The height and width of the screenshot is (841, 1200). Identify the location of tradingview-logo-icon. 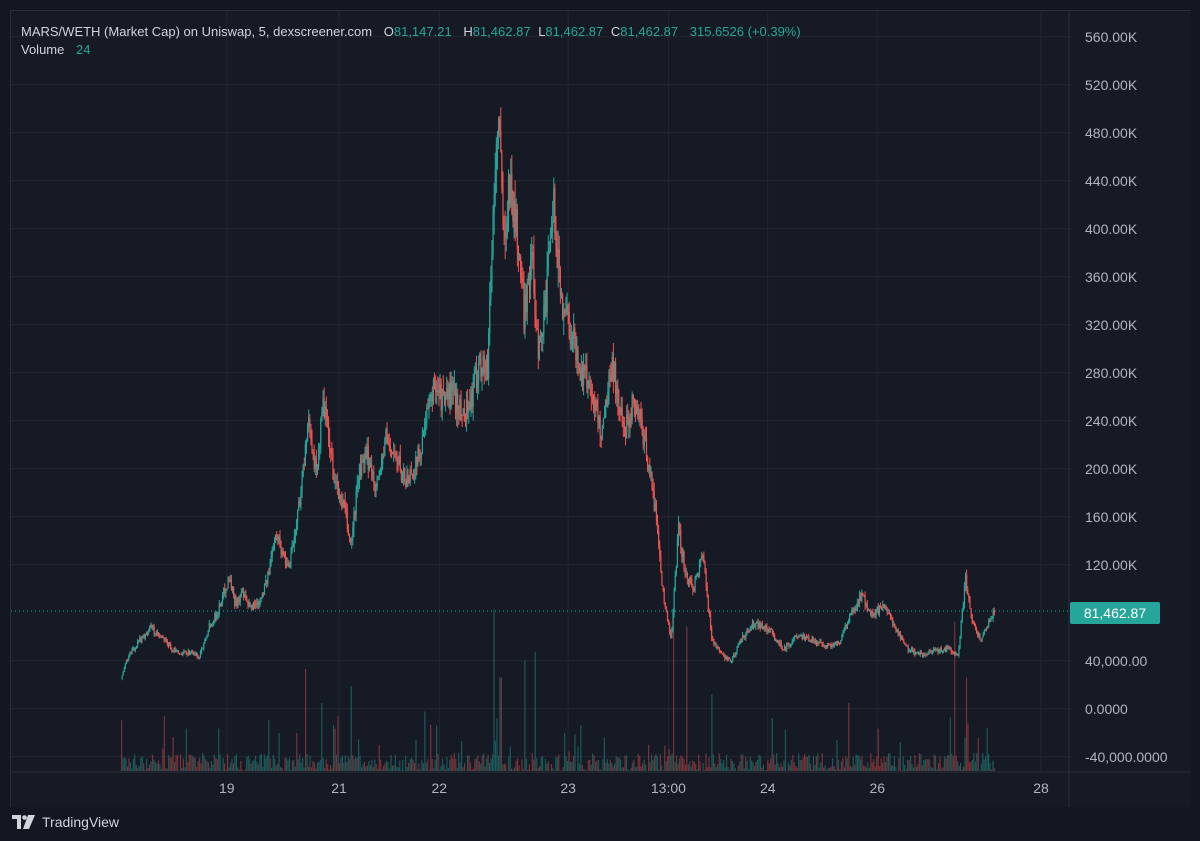
(23, 822).